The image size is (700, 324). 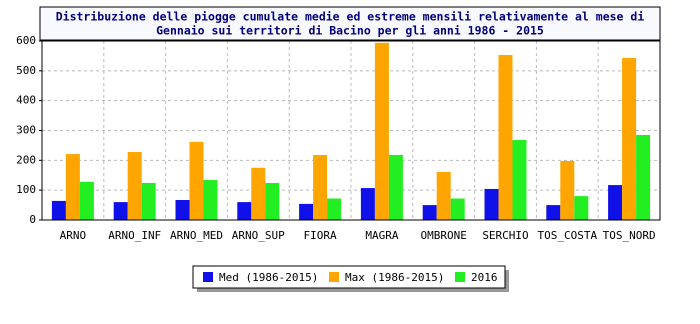 I want to click on y-tick-label: 500, so click(x=26, y=70).